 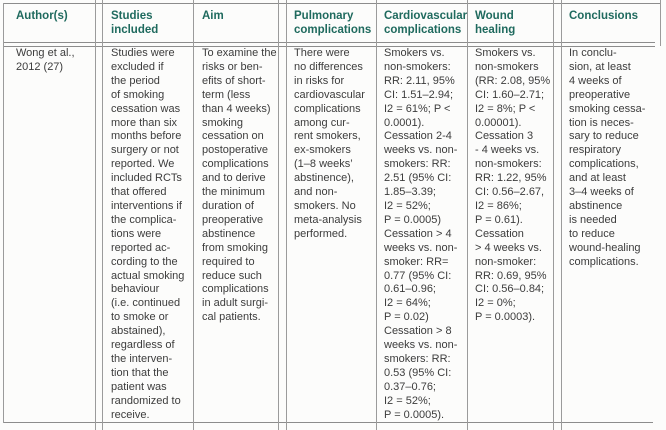 What do you see at coordinates (333, 23) in the screenshot?
I see `column-header-pulmonary-complications: Pulmonary complications` at bounding box center [333, 23].